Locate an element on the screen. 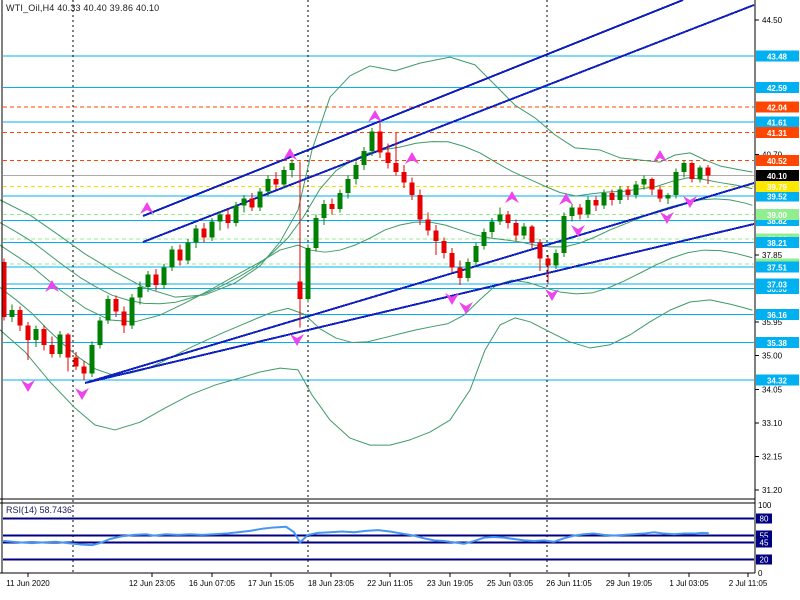  price-level-label: 38.21 is located at coordinates (777, 242).